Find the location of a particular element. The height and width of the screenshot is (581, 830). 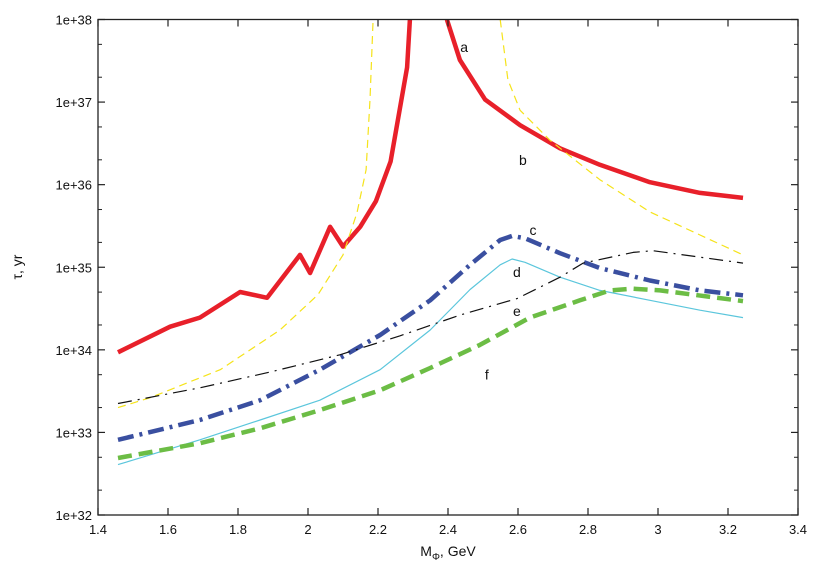

series-b-line is located at coordinates (621, 137).